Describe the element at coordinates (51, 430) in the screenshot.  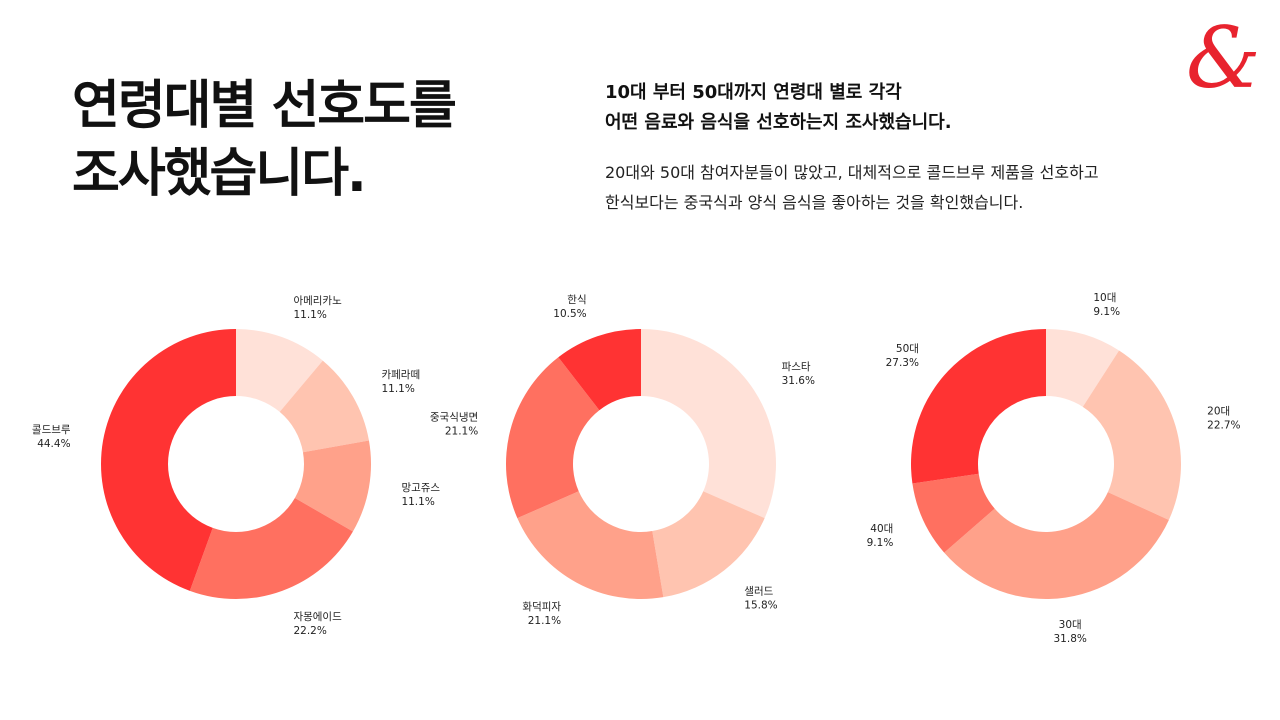
I see `slice-label: 콜드브루` at that location.